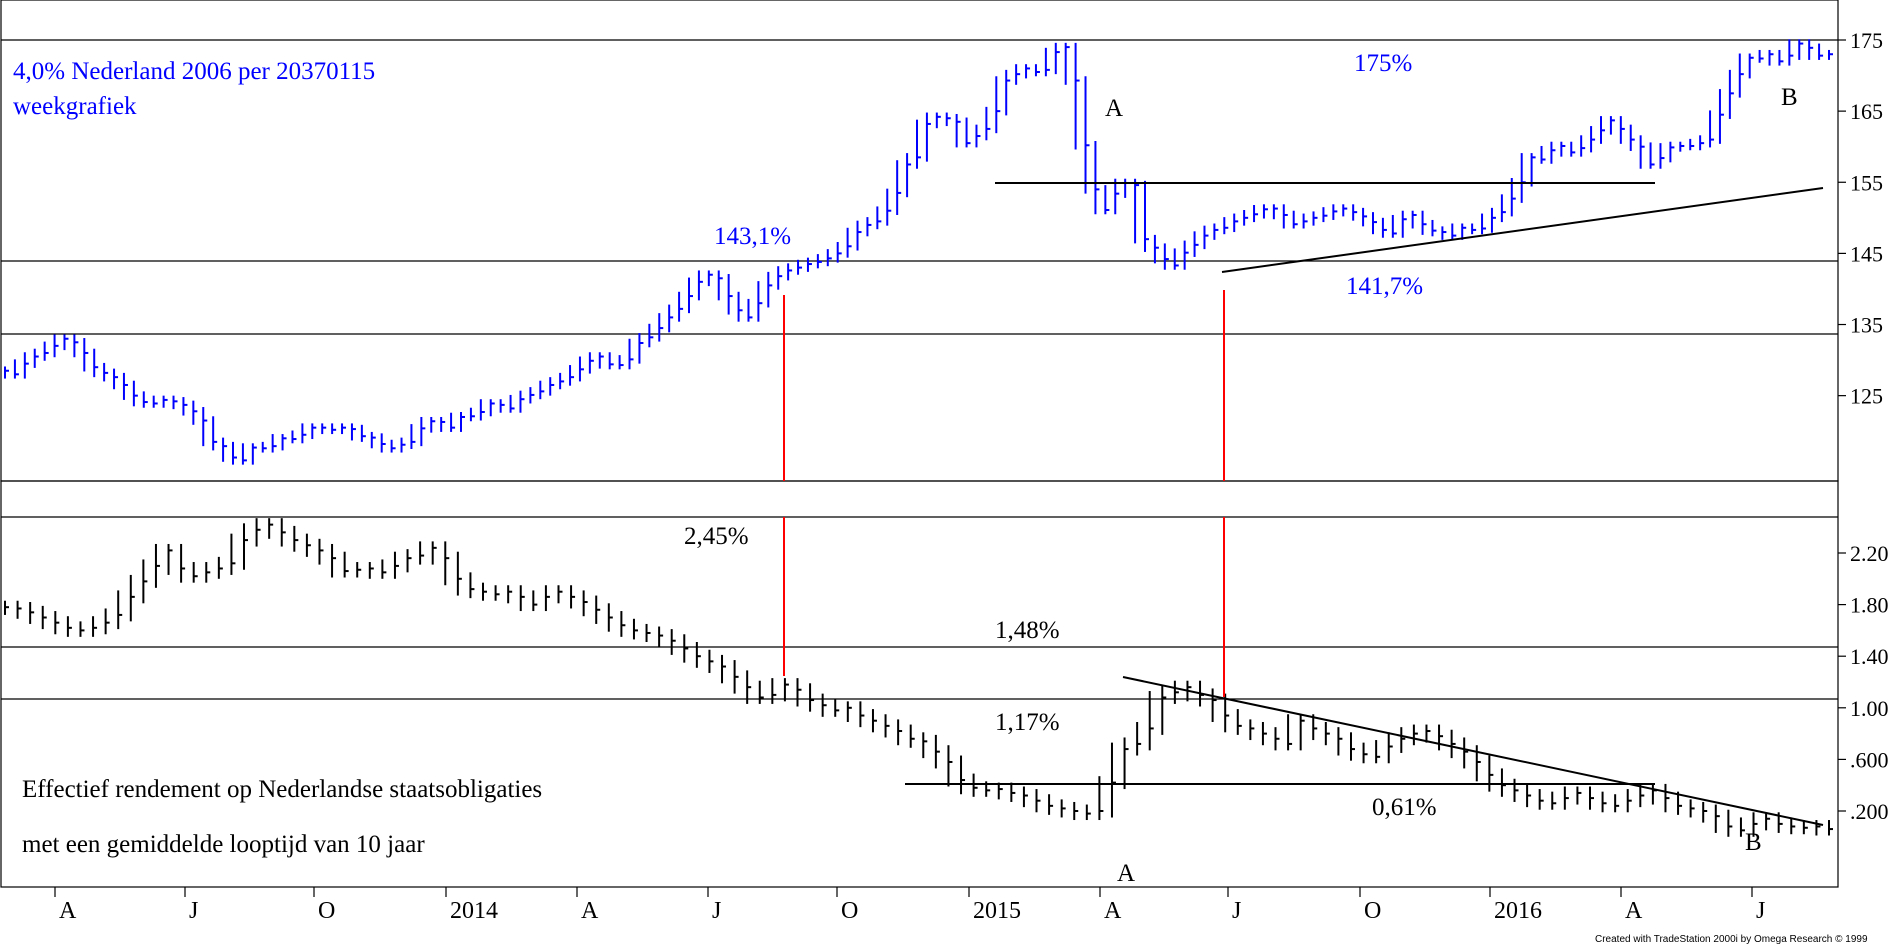 This screenshot has height=944, width=1889. I want to click on annotation-0-61: 0,61%, so click(1404, 807).